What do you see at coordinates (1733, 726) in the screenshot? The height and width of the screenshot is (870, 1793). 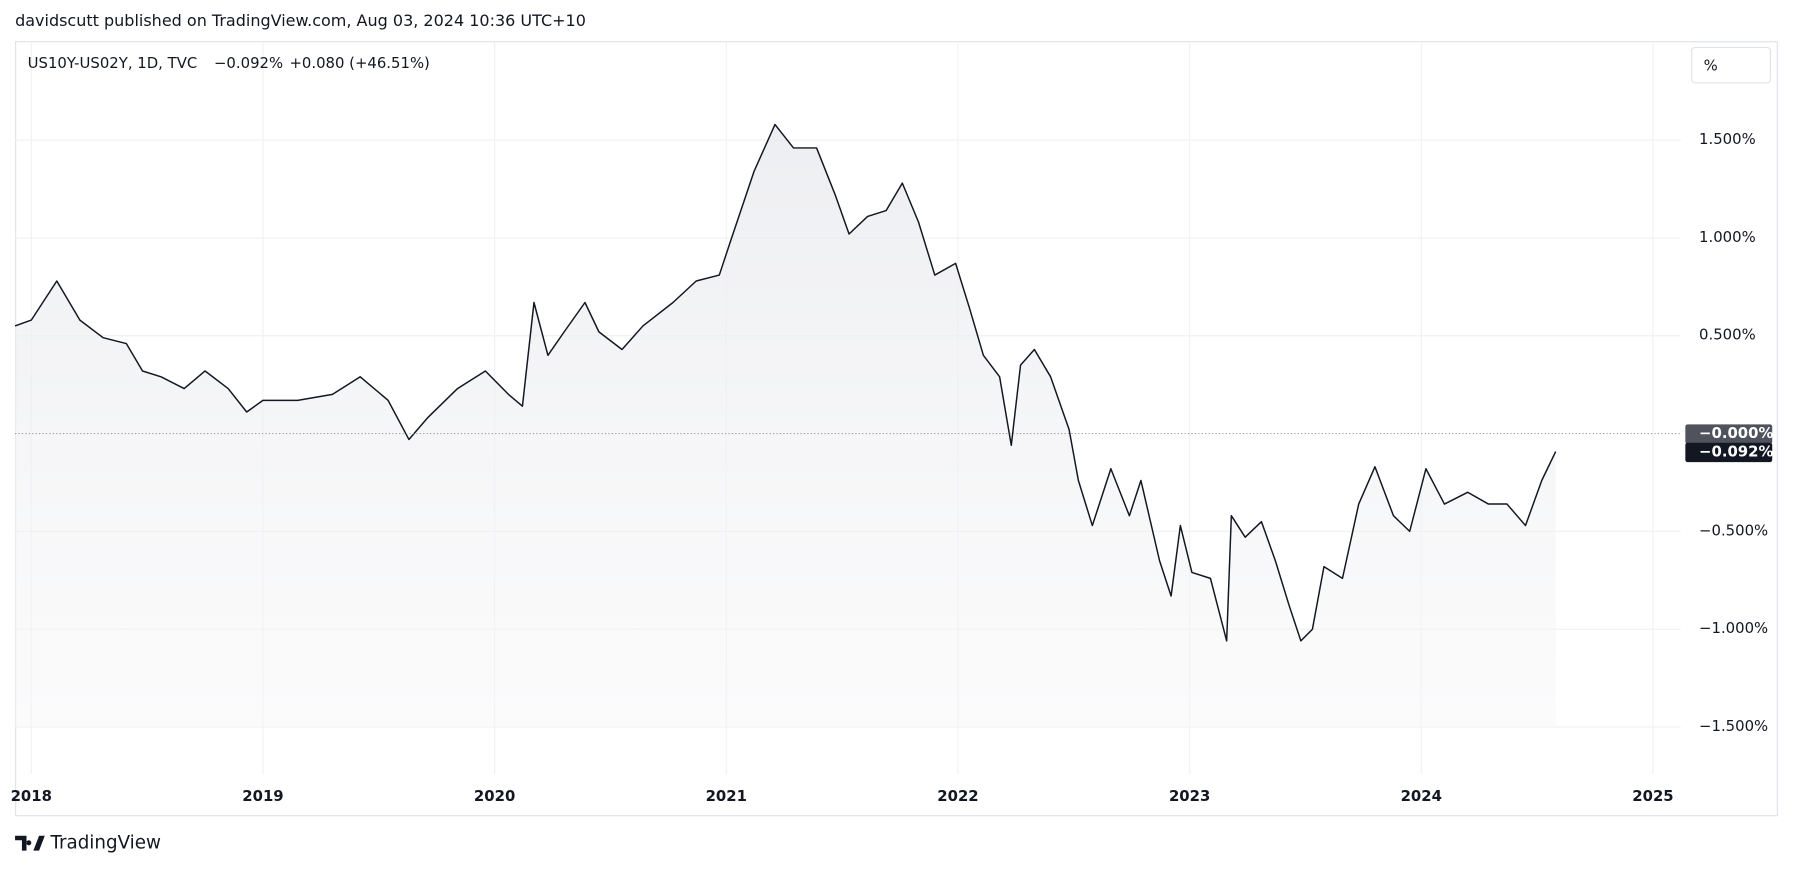 I see `y-tick-label: −1.500%` at bounding box center [1733, 726].